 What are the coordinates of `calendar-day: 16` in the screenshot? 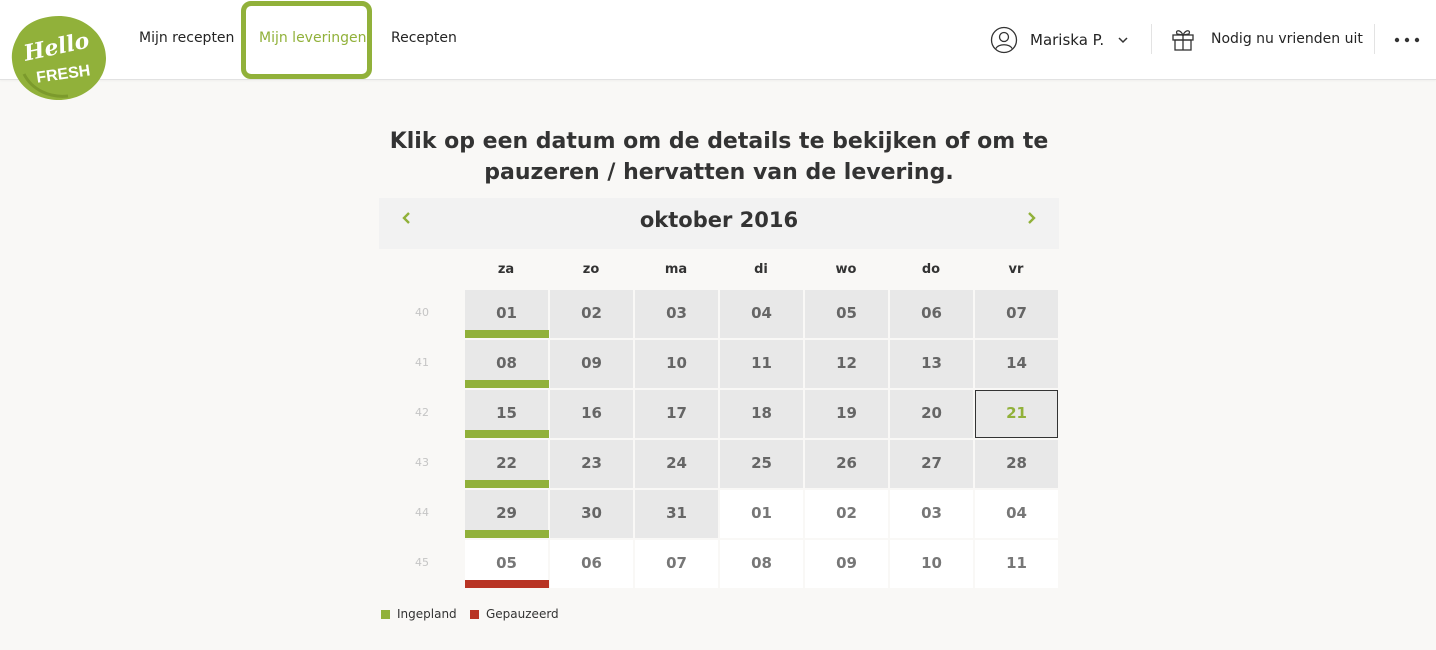 It's located at (591, 414).